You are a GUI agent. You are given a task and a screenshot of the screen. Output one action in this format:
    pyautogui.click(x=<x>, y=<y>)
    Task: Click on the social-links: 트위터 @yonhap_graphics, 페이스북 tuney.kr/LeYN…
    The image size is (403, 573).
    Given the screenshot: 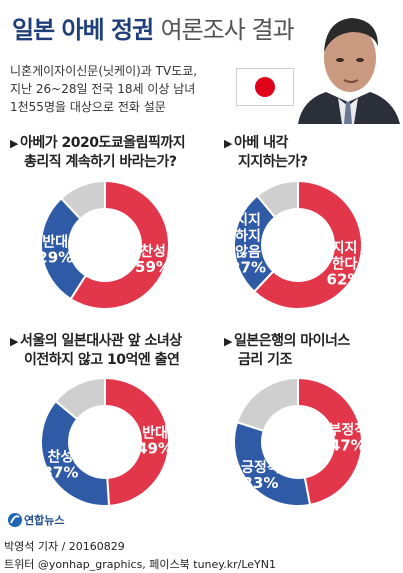 What is the action you would take?
    pyautogui.click(x=140, y=564)
    